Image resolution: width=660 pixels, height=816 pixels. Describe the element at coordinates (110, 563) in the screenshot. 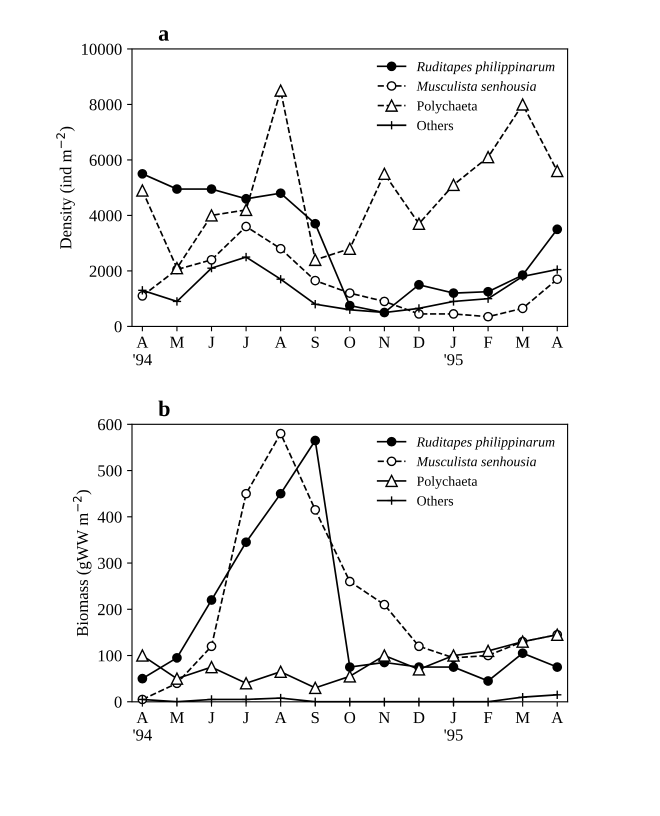

I see `y-tick-label: 300` at that location.